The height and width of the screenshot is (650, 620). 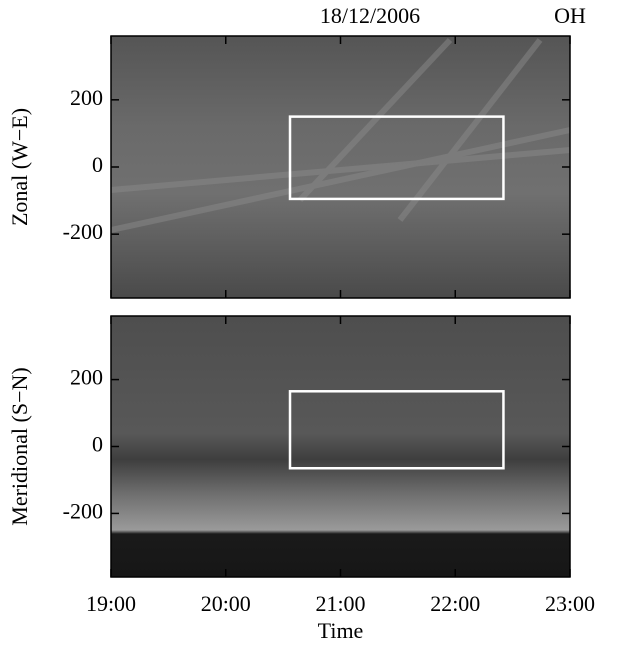 I want to click on x-tick-label: 22:00, so click(x=455, y=603).